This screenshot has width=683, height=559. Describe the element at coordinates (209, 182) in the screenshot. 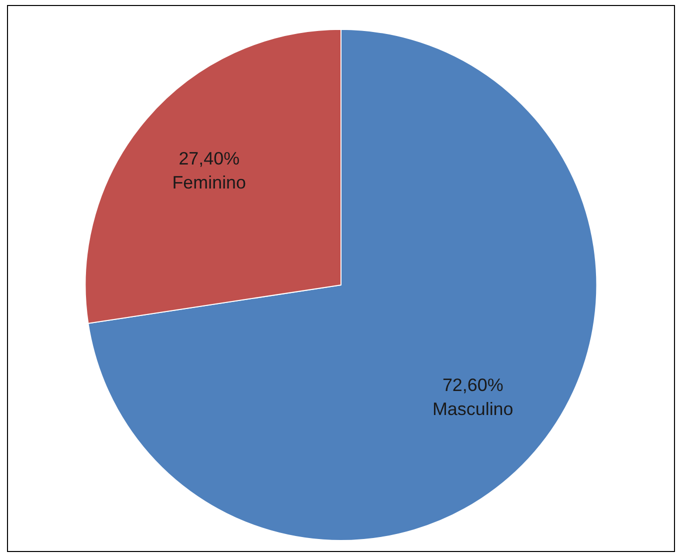

I see `slice-label: Feminino` at that location.